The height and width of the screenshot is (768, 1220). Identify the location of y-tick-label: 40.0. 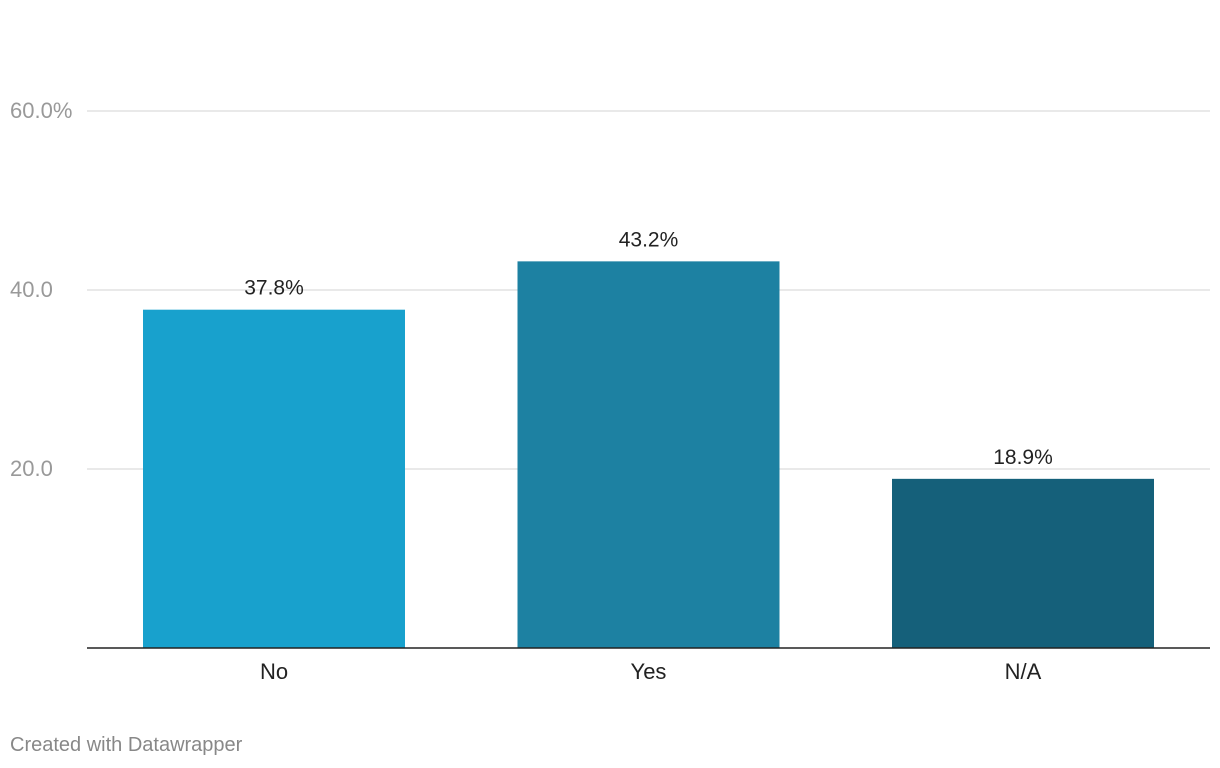
(31, 289).